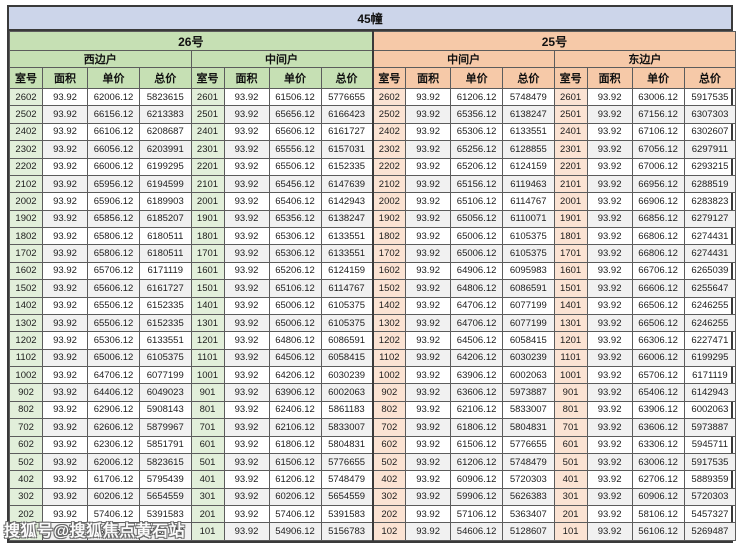 The width and height of the screenshot is (740, 545). I want to click on room-cell: 701, so click(207, 427).